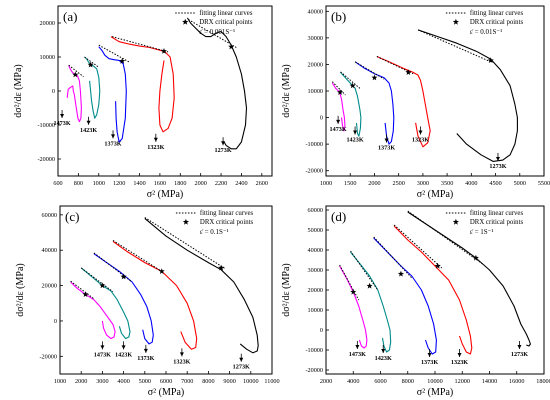 This screenshot has width=550, height=400. Describe the element at coordinates (462, 381) in the screenshot. I see `x-tick-label: 12000` at that location.